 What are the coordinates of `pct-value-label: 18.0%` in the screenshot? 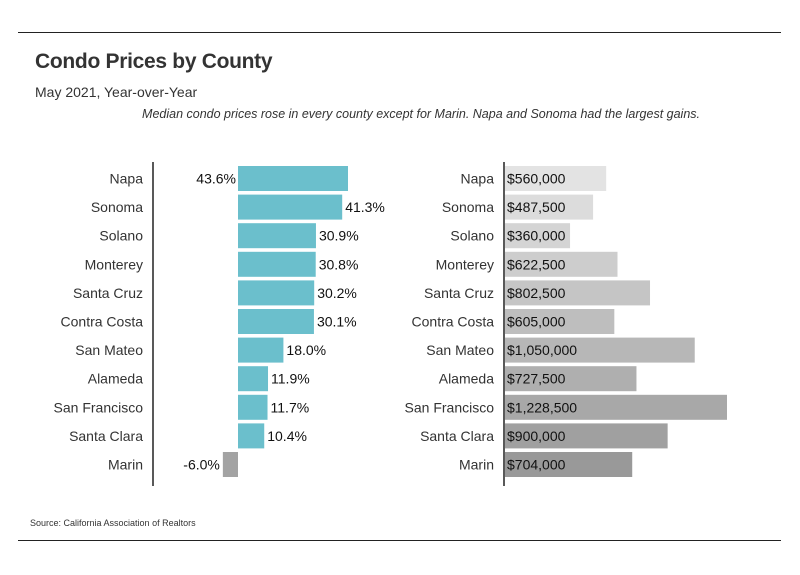 It's located at (306, 350).